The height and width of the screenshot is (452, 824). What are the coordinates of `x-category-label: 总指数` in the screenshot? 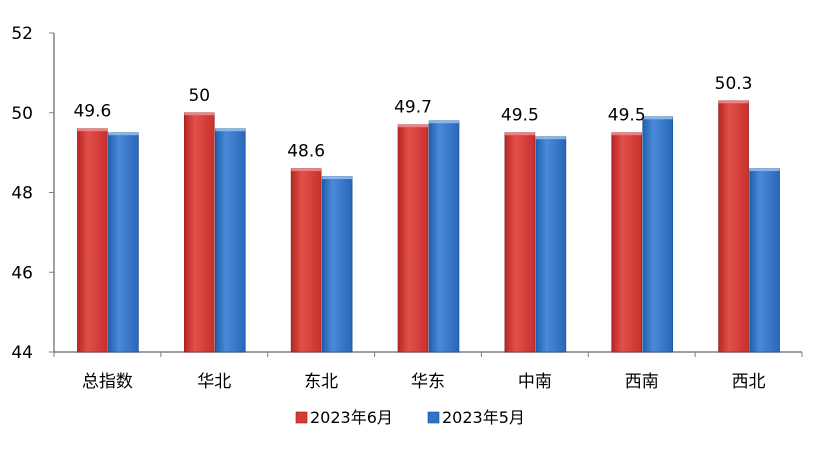 It's located at (107, 382).